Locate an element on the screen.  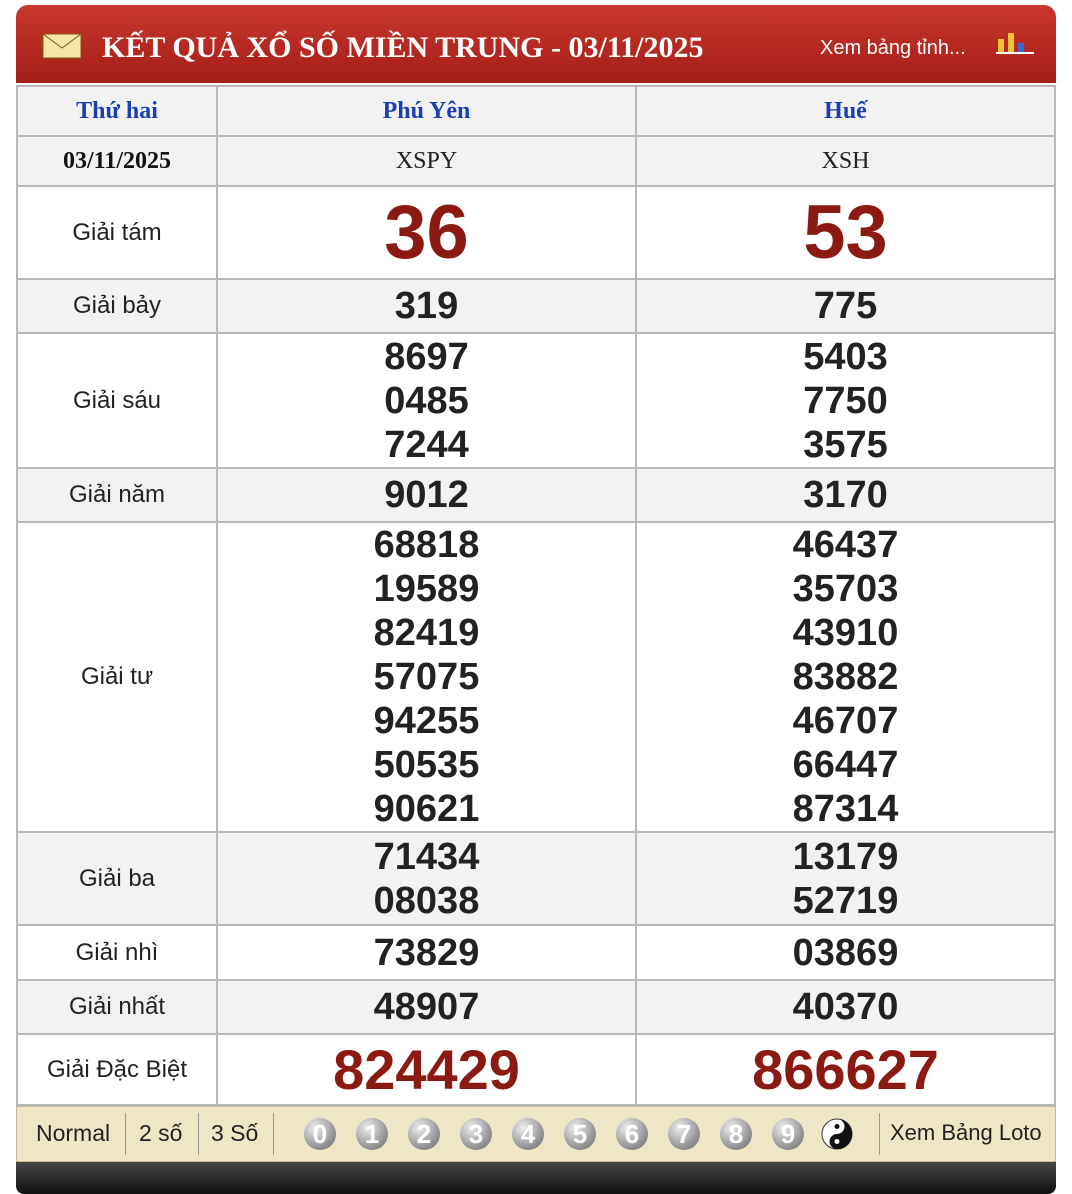
prize-cell: 8697 0485 7244 is located at coordinates (426, 400).